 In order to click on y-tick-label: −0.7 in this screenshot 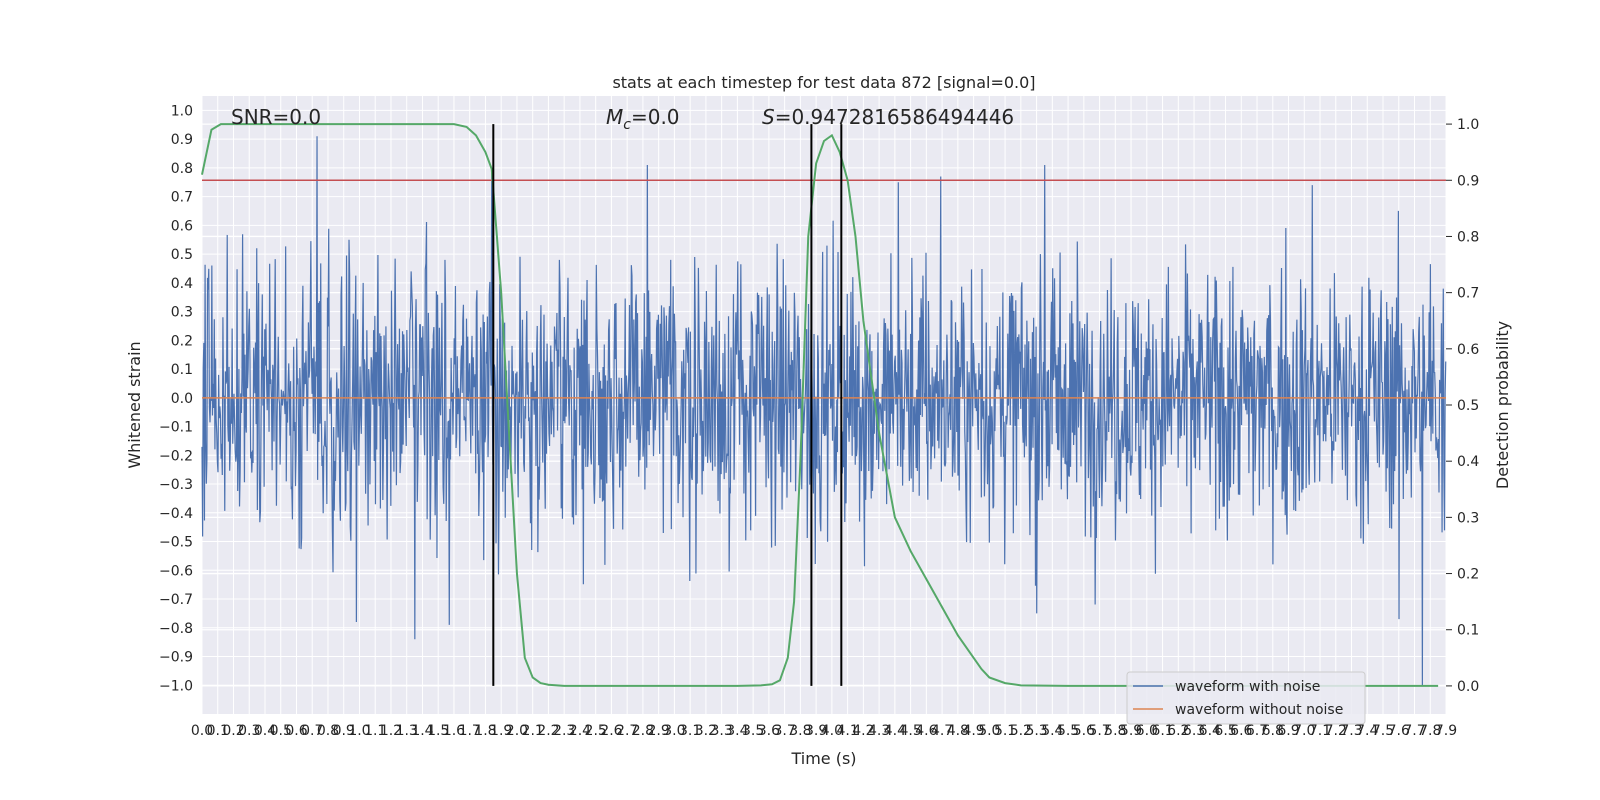, I will do `click(176, 600)`.